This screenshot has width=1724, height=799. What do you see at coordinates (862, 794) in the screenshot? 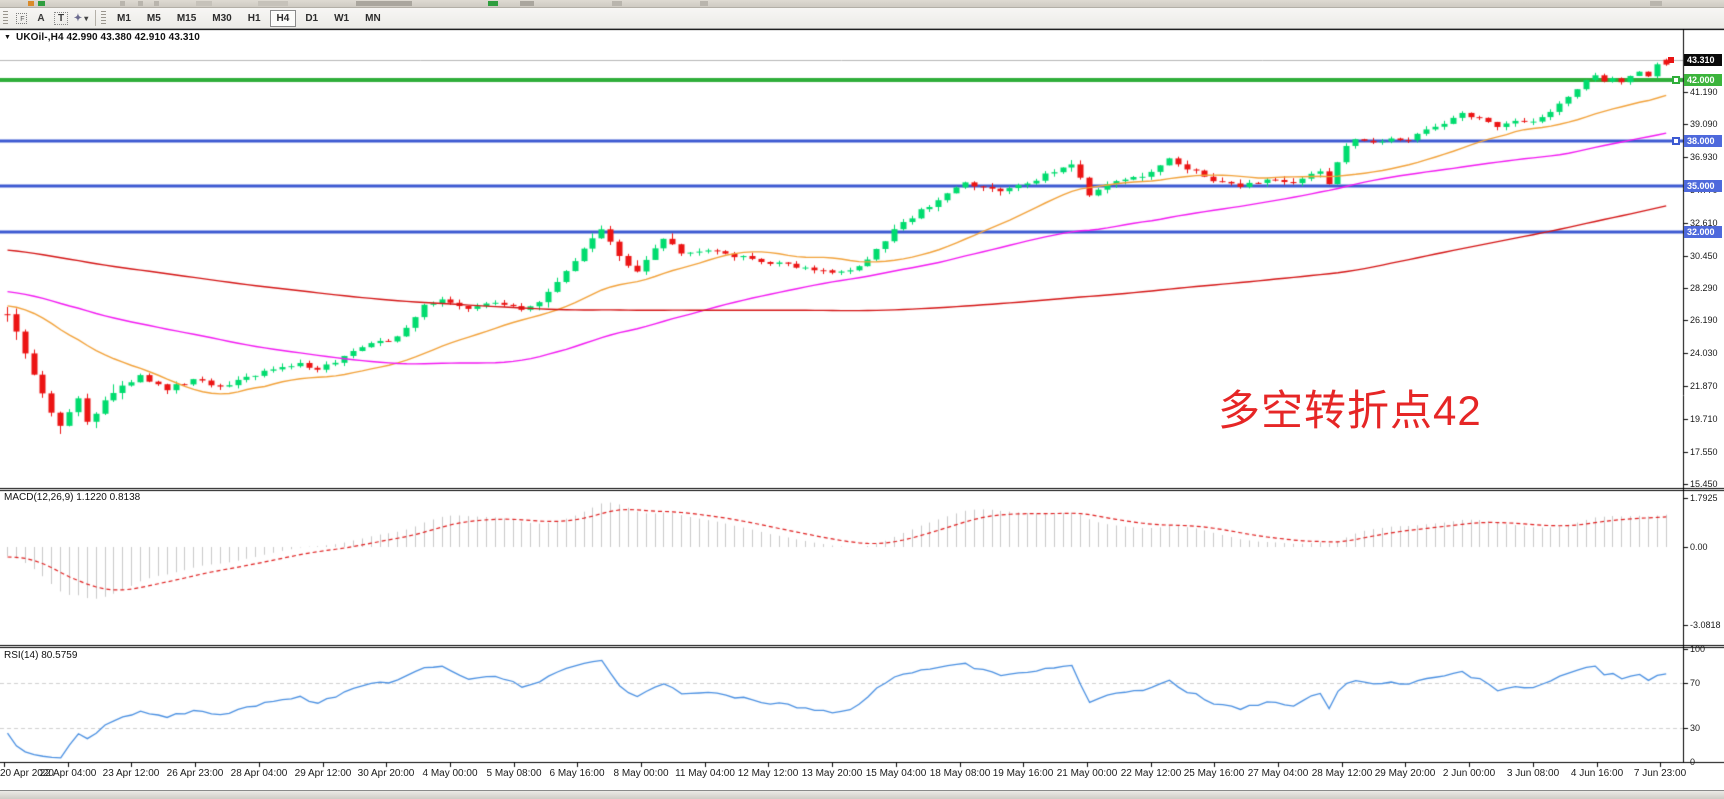
I see `window-bottom-sliver` at bounding box center [862, 794].